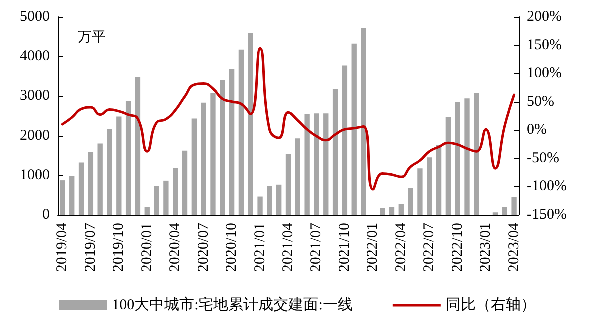 The height and width of the screenshot is (320, 595). What do you see at coordinates (260, 247) in the screenshot?
I see `x-tick-label: 2021/01` at bounding box center [260, 247].